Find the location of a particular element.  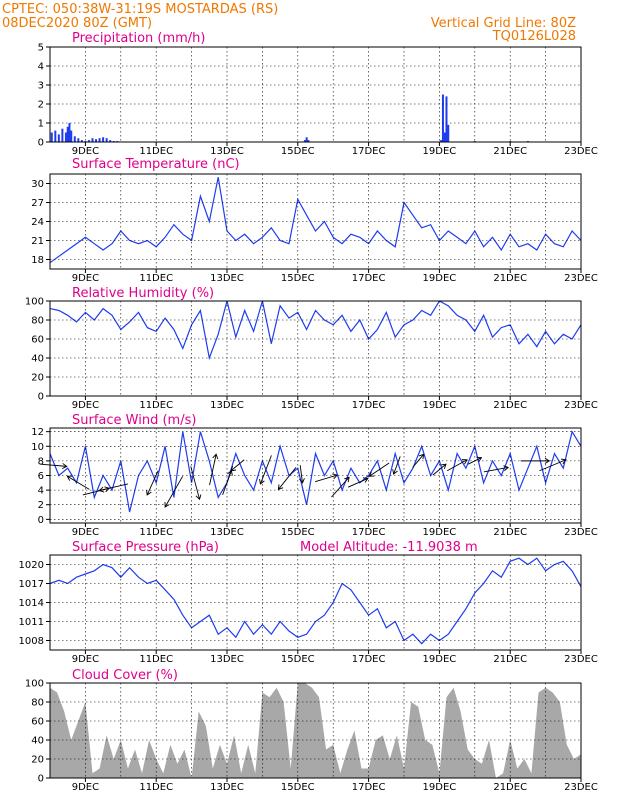

pres-ytick-label: 1014 is located at coordinates (31, 603).